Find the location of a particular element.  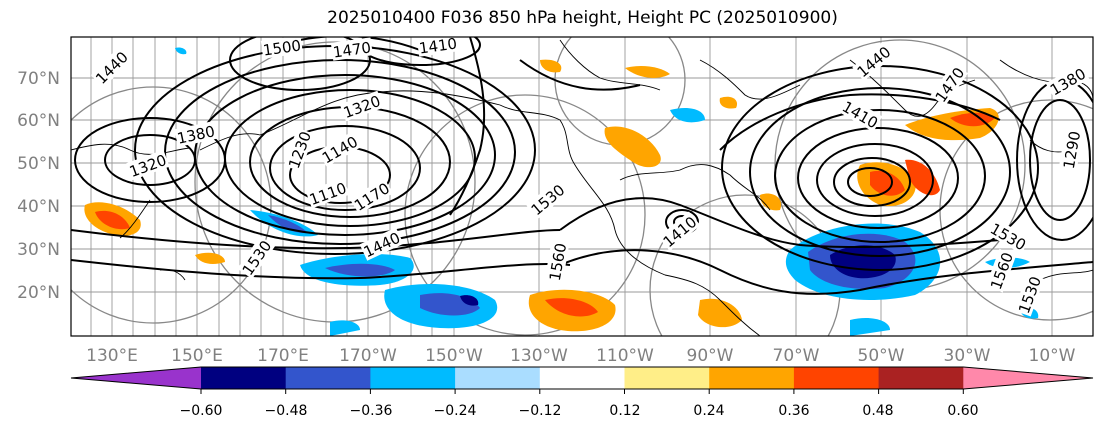

lat-tick-label: 20°N is located at coordinates (38, 293).